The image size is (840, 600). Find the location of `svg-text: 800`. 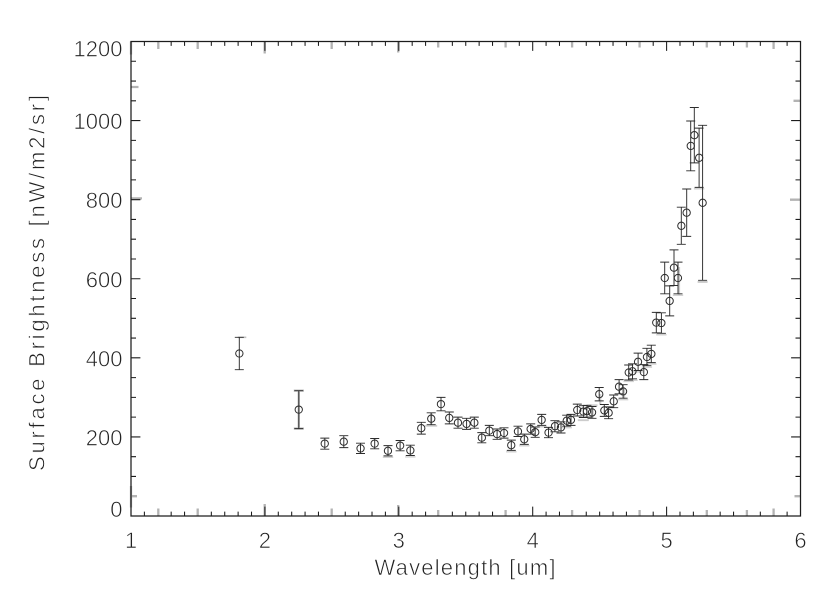

svg-text: 800 is located at coordinates (104, 200).